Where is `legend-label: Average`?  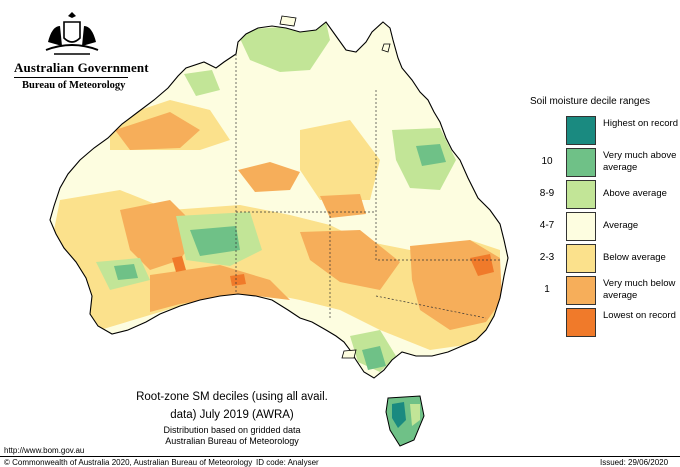 legend-label: Average is located at coordinates (621, 225).